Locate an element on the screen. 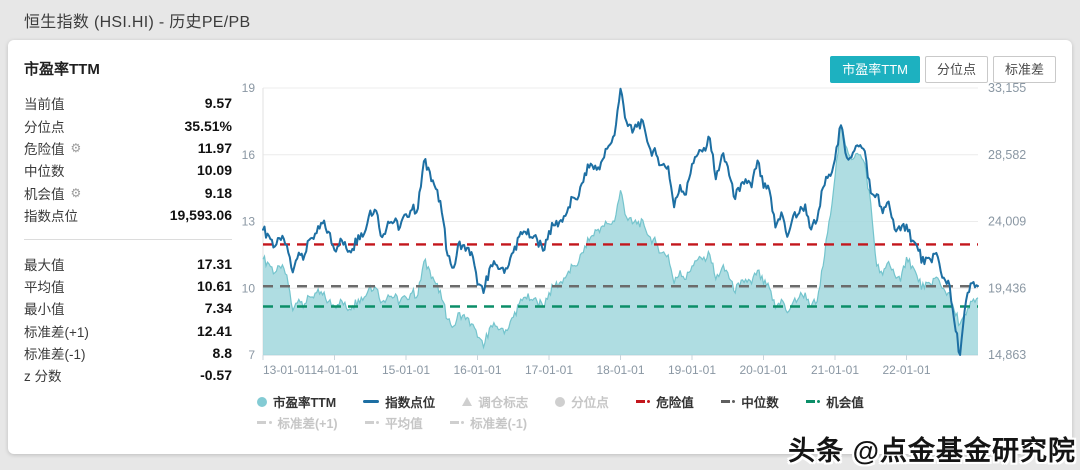 This screenshot has width=1080, height=470. stat-value: 9.57 is located at coordinates (218, 103).